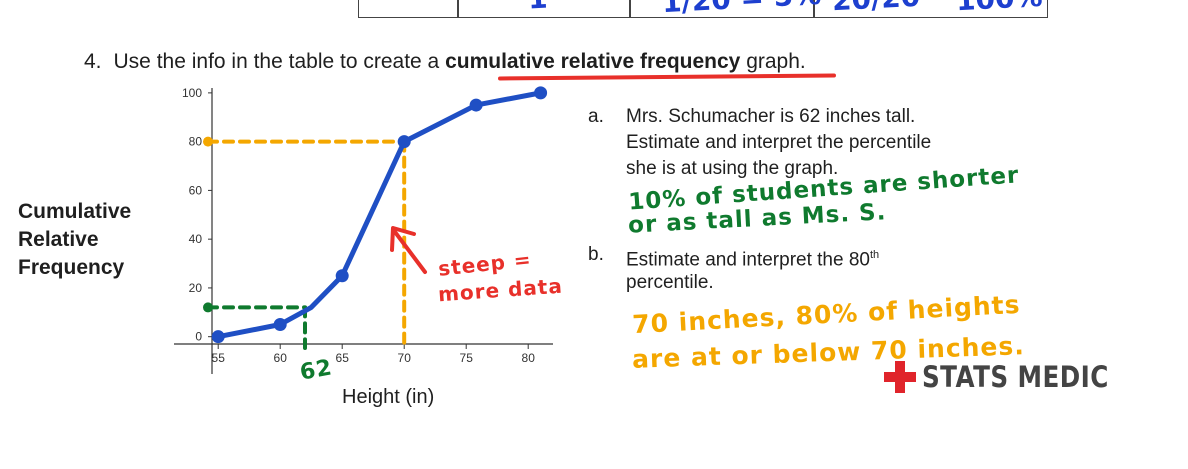  Describe the element at coordinates (529, 358) in the screenshot. I see `x-tick-label: 80` at that location.